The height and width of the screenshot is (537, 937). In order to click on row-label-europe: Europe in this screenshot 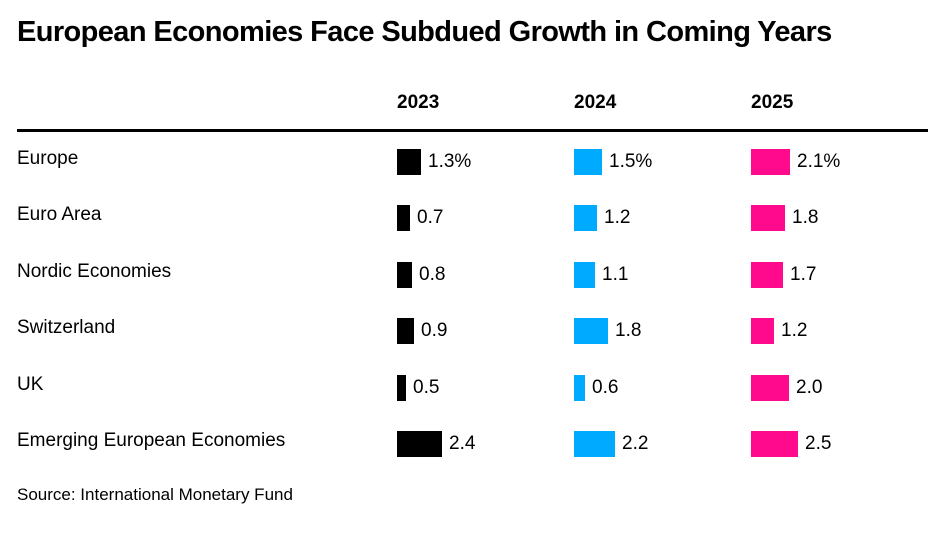, I will do `click(48, 158)`.